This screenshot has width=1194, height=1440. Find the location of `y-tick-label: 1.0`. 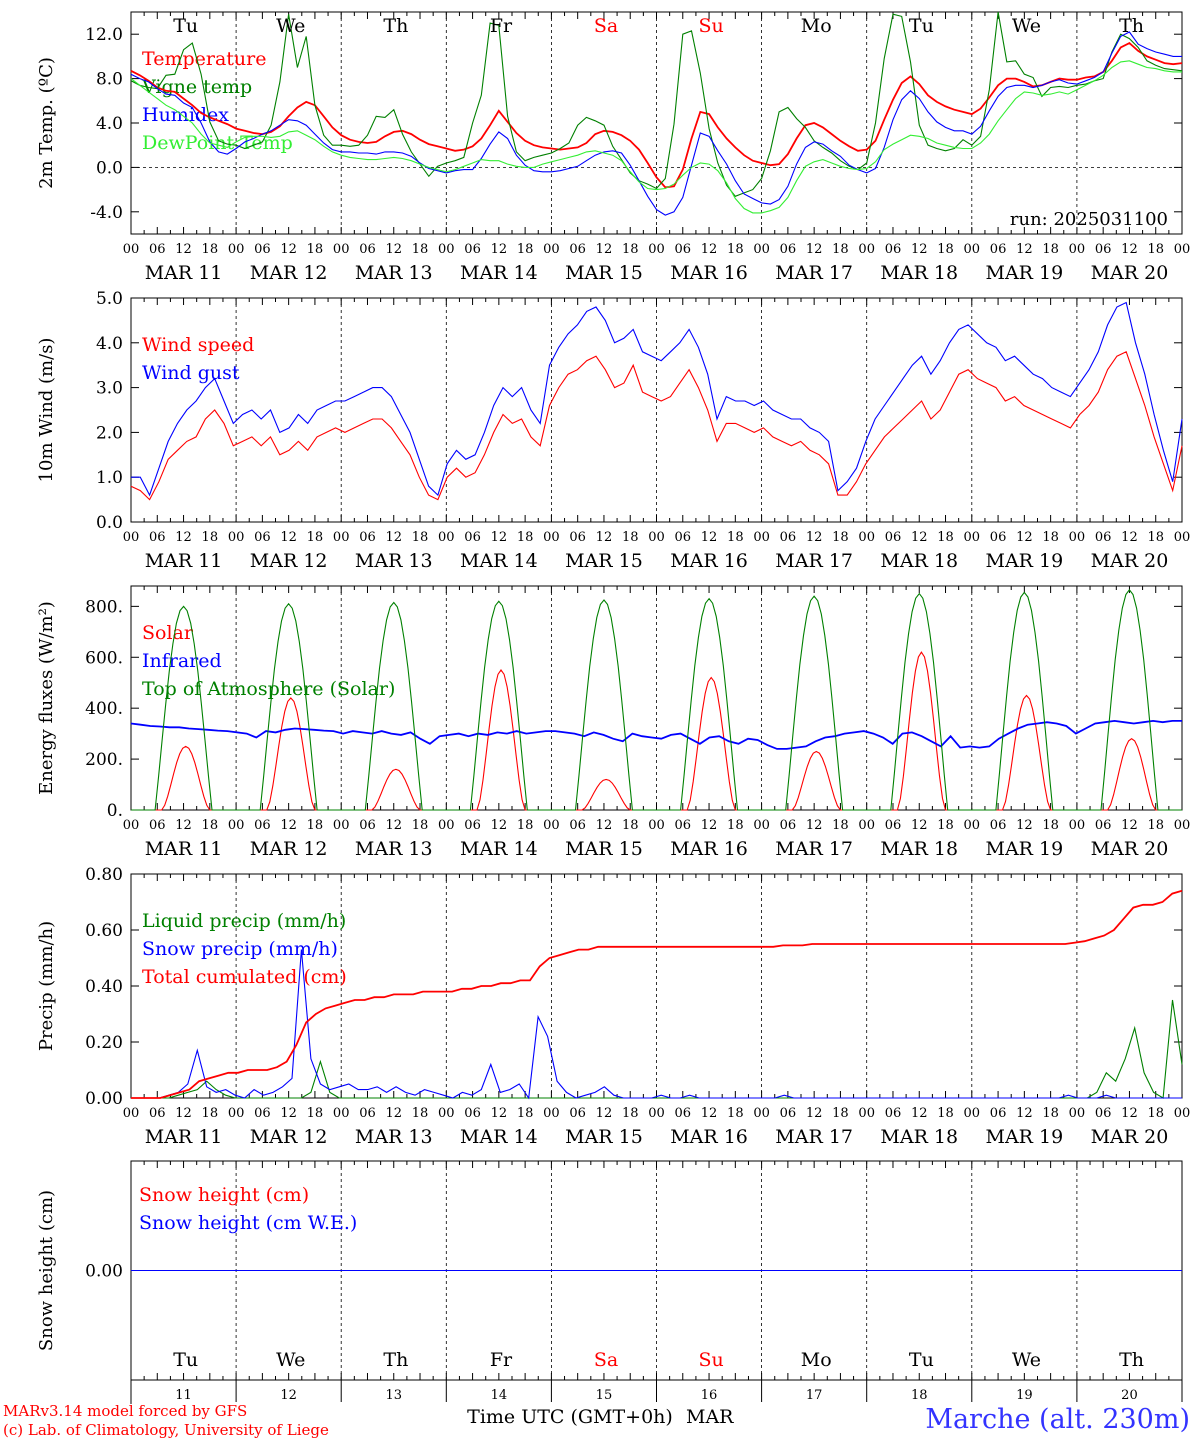

y-tick-label: 1.0 is located at coordinates (109, 478).